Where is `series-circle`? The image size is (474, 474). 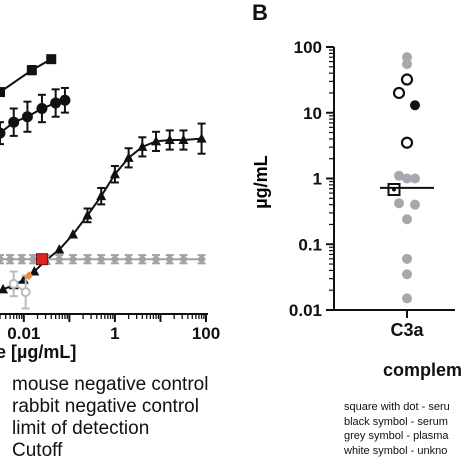 series-circle is located at coordinates (35, 116).